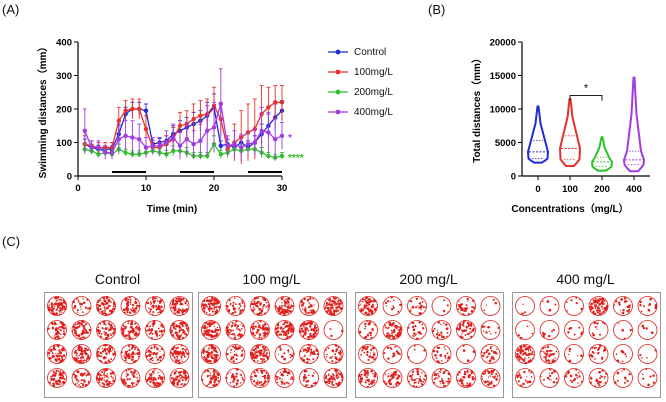 The width and height of the screenshot is (666, 402). Describe the element at coordinates (429, 345) in the screenshot. I see `well-plate-image` at that location.